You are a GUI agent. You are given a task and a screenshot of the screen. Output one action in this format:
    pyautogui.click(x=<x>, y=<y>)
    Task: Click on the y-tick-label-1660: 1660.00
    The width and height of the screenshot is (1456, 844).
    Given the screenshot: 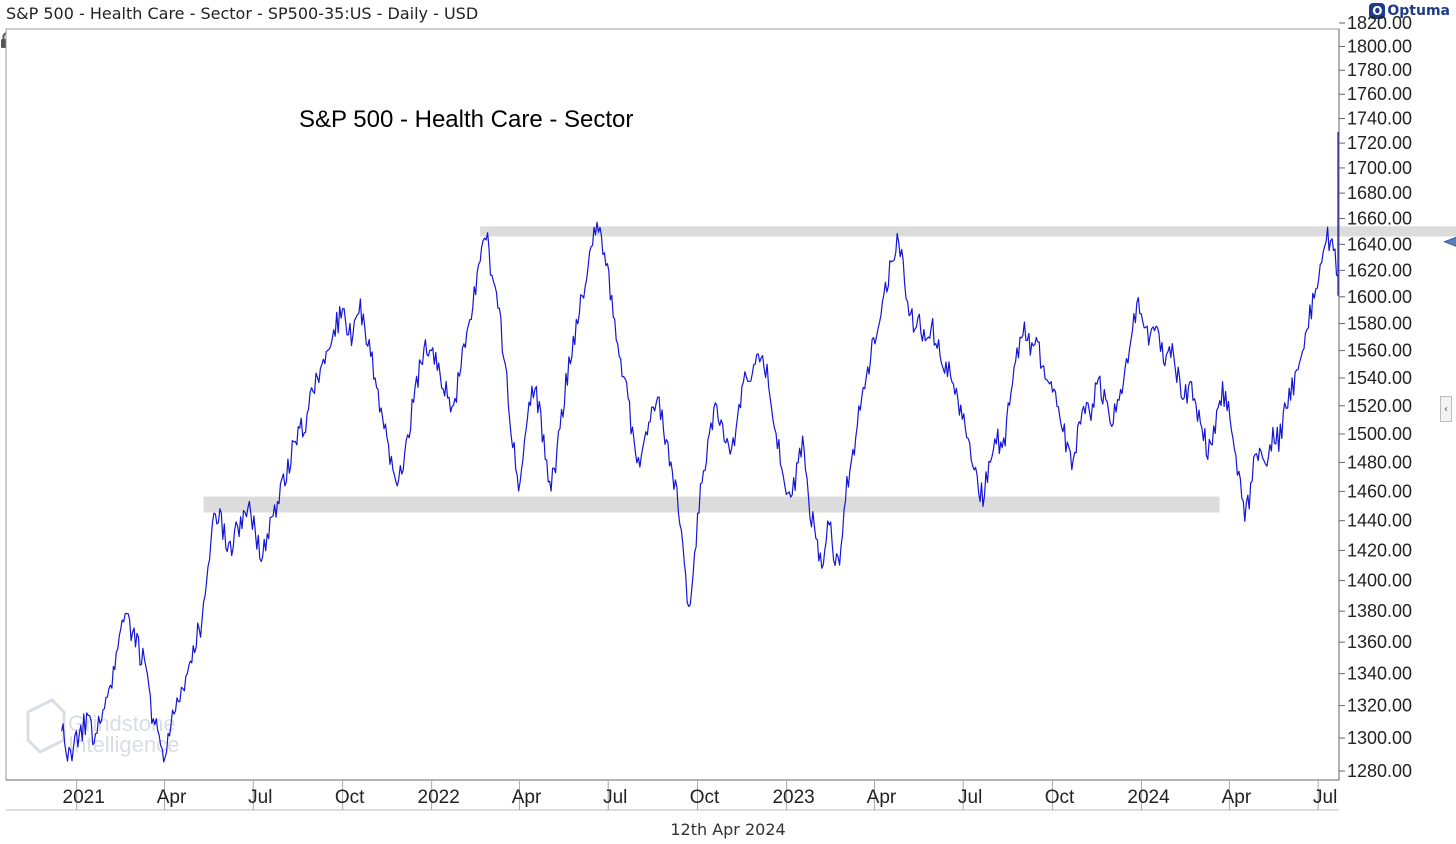 What is the action you would take?
    pyautogui.click(x=1379, y=219)
    